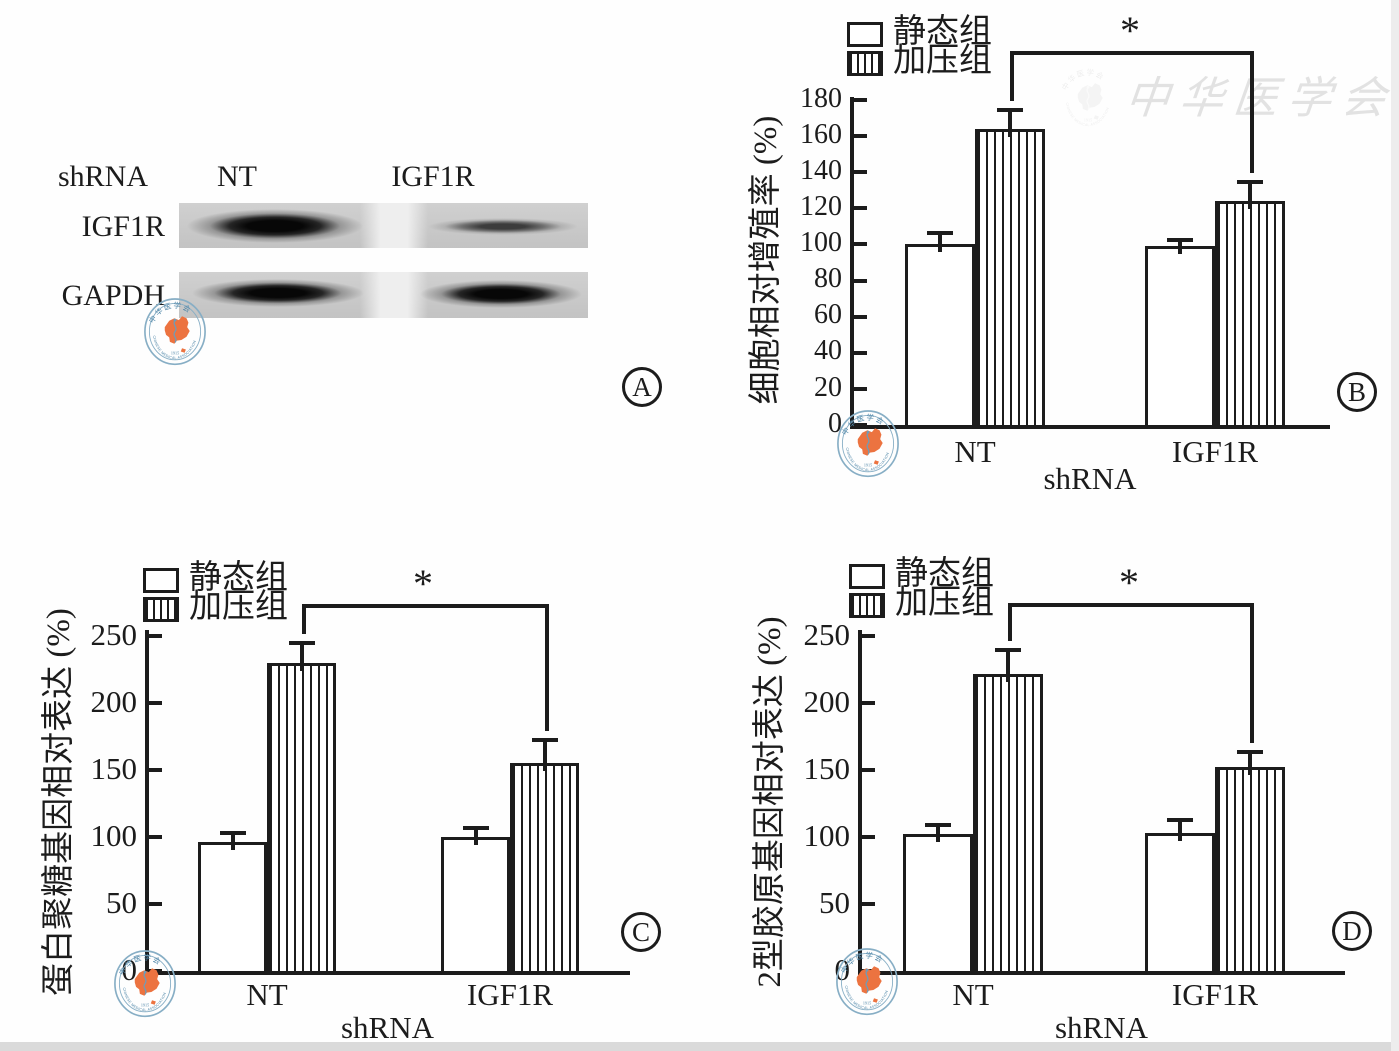  What do you see at coordinates (699, 1046) in the screenshot?
I see `page-edge-bottom` at bounding box center [699, 1046].